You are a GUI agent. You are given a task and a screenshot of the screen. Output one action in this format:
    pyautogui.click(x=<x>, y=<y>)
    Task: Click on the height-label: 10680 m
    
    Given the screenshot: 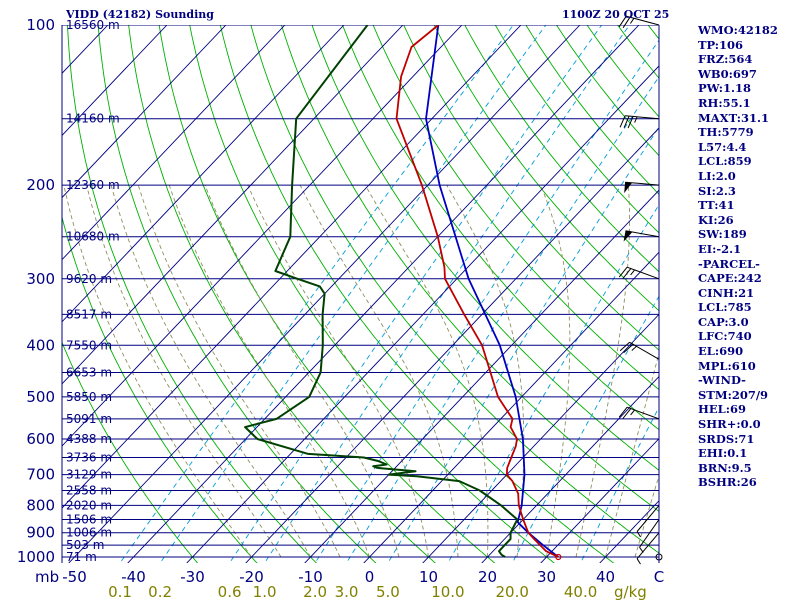 What is the action you would take?
    pyautogui.click(x=93, y=237)
    